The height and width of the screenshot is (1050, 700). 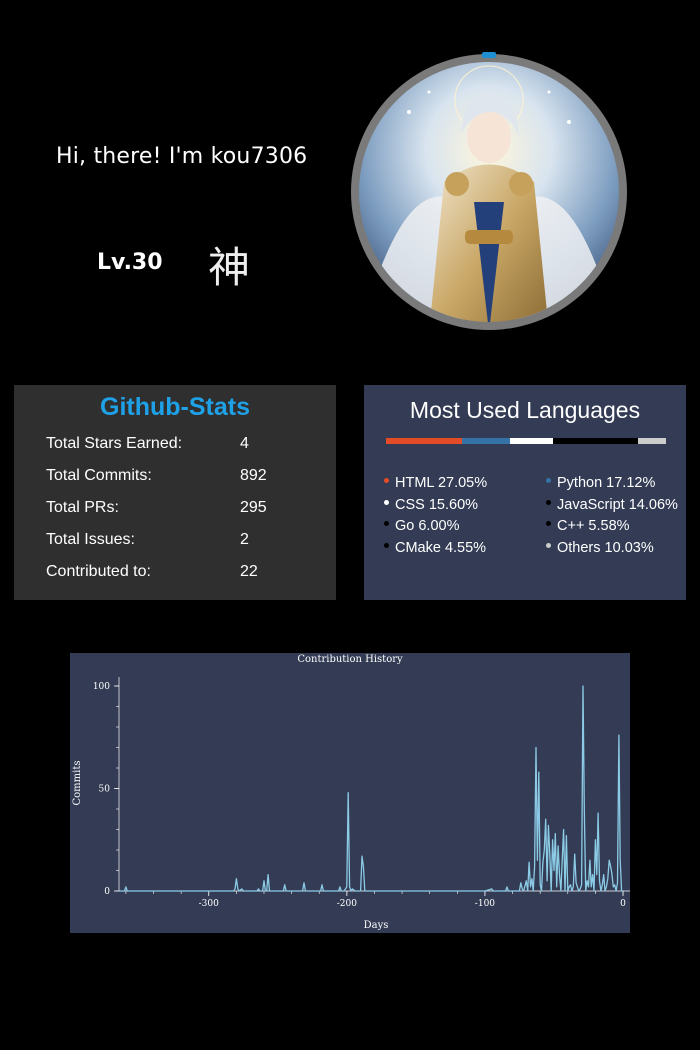 What do you see at coordinates (244, 443) in the screenshot?
I see `stat-value: 4` at bounding box center [244, 443].